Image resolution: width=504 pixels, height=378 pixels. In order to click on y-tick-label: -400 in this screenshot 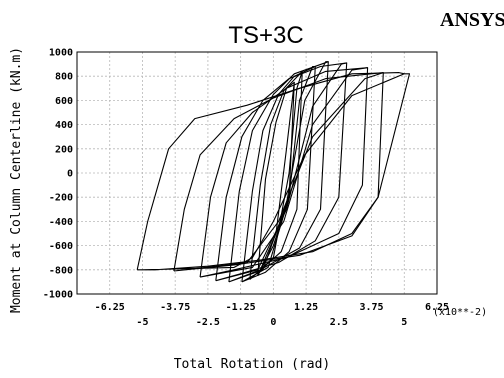, I will do `click(61, 222)`.